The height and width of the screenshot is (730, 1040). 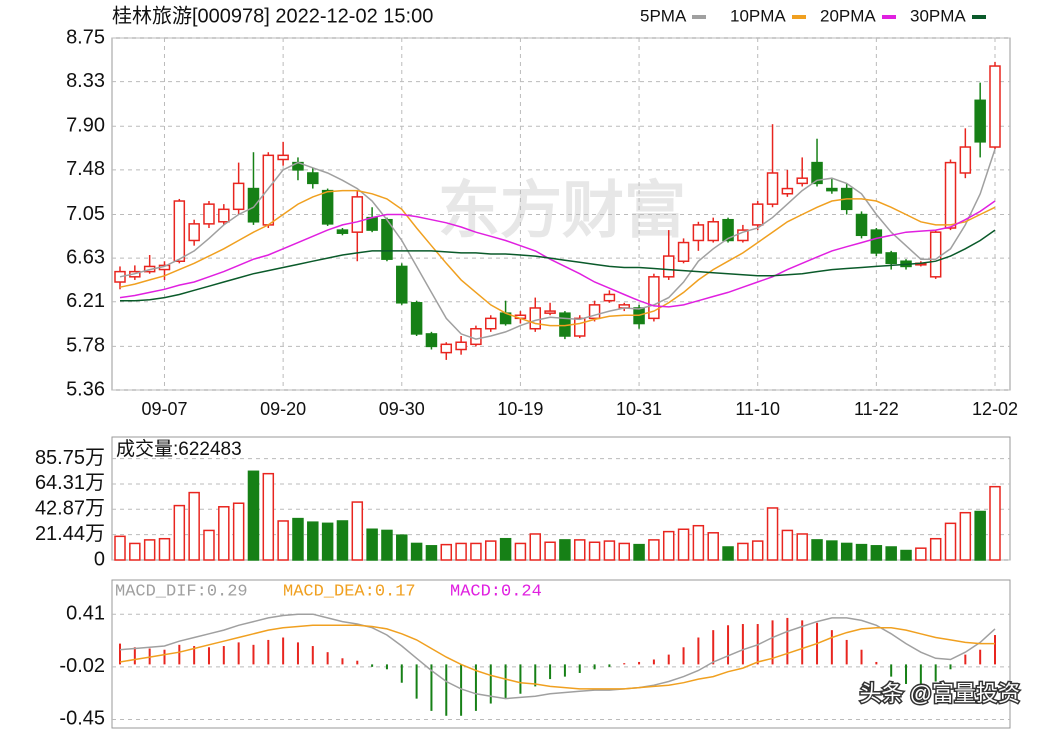 I want to click on watermark: 东方财富, so click(x=562, y=210).